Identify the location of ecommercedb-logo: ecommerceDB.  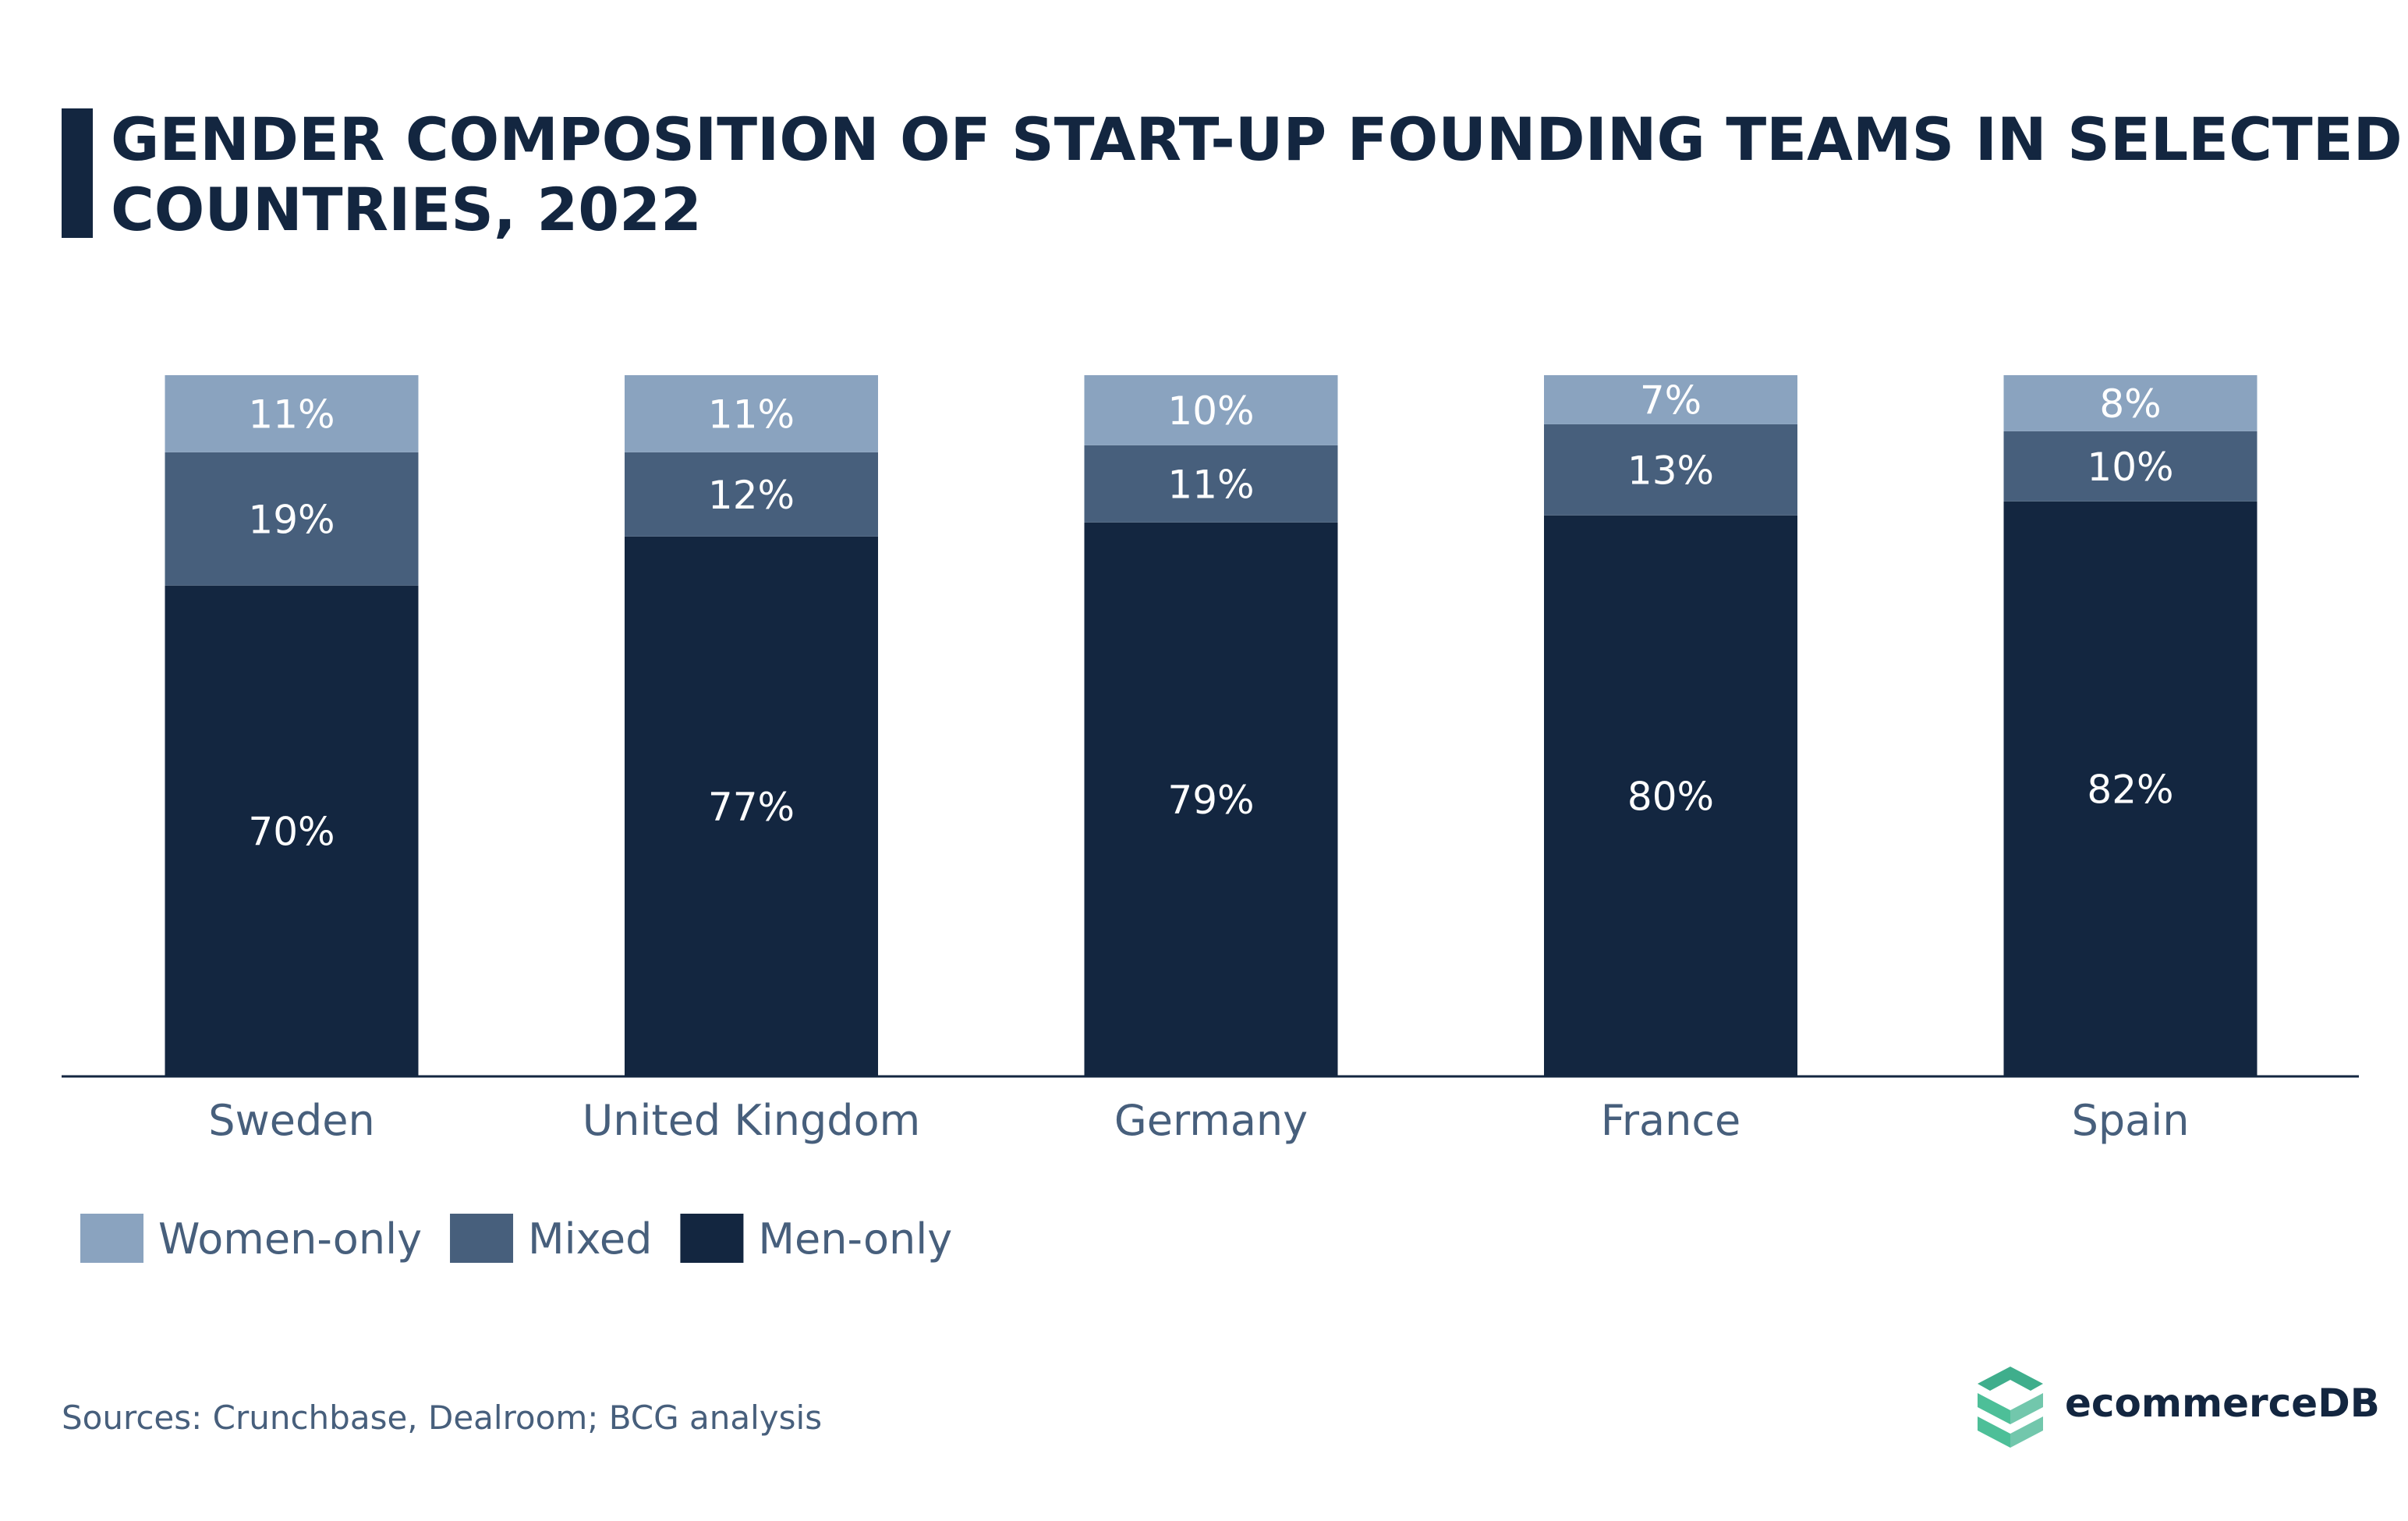
(2179, 1408).